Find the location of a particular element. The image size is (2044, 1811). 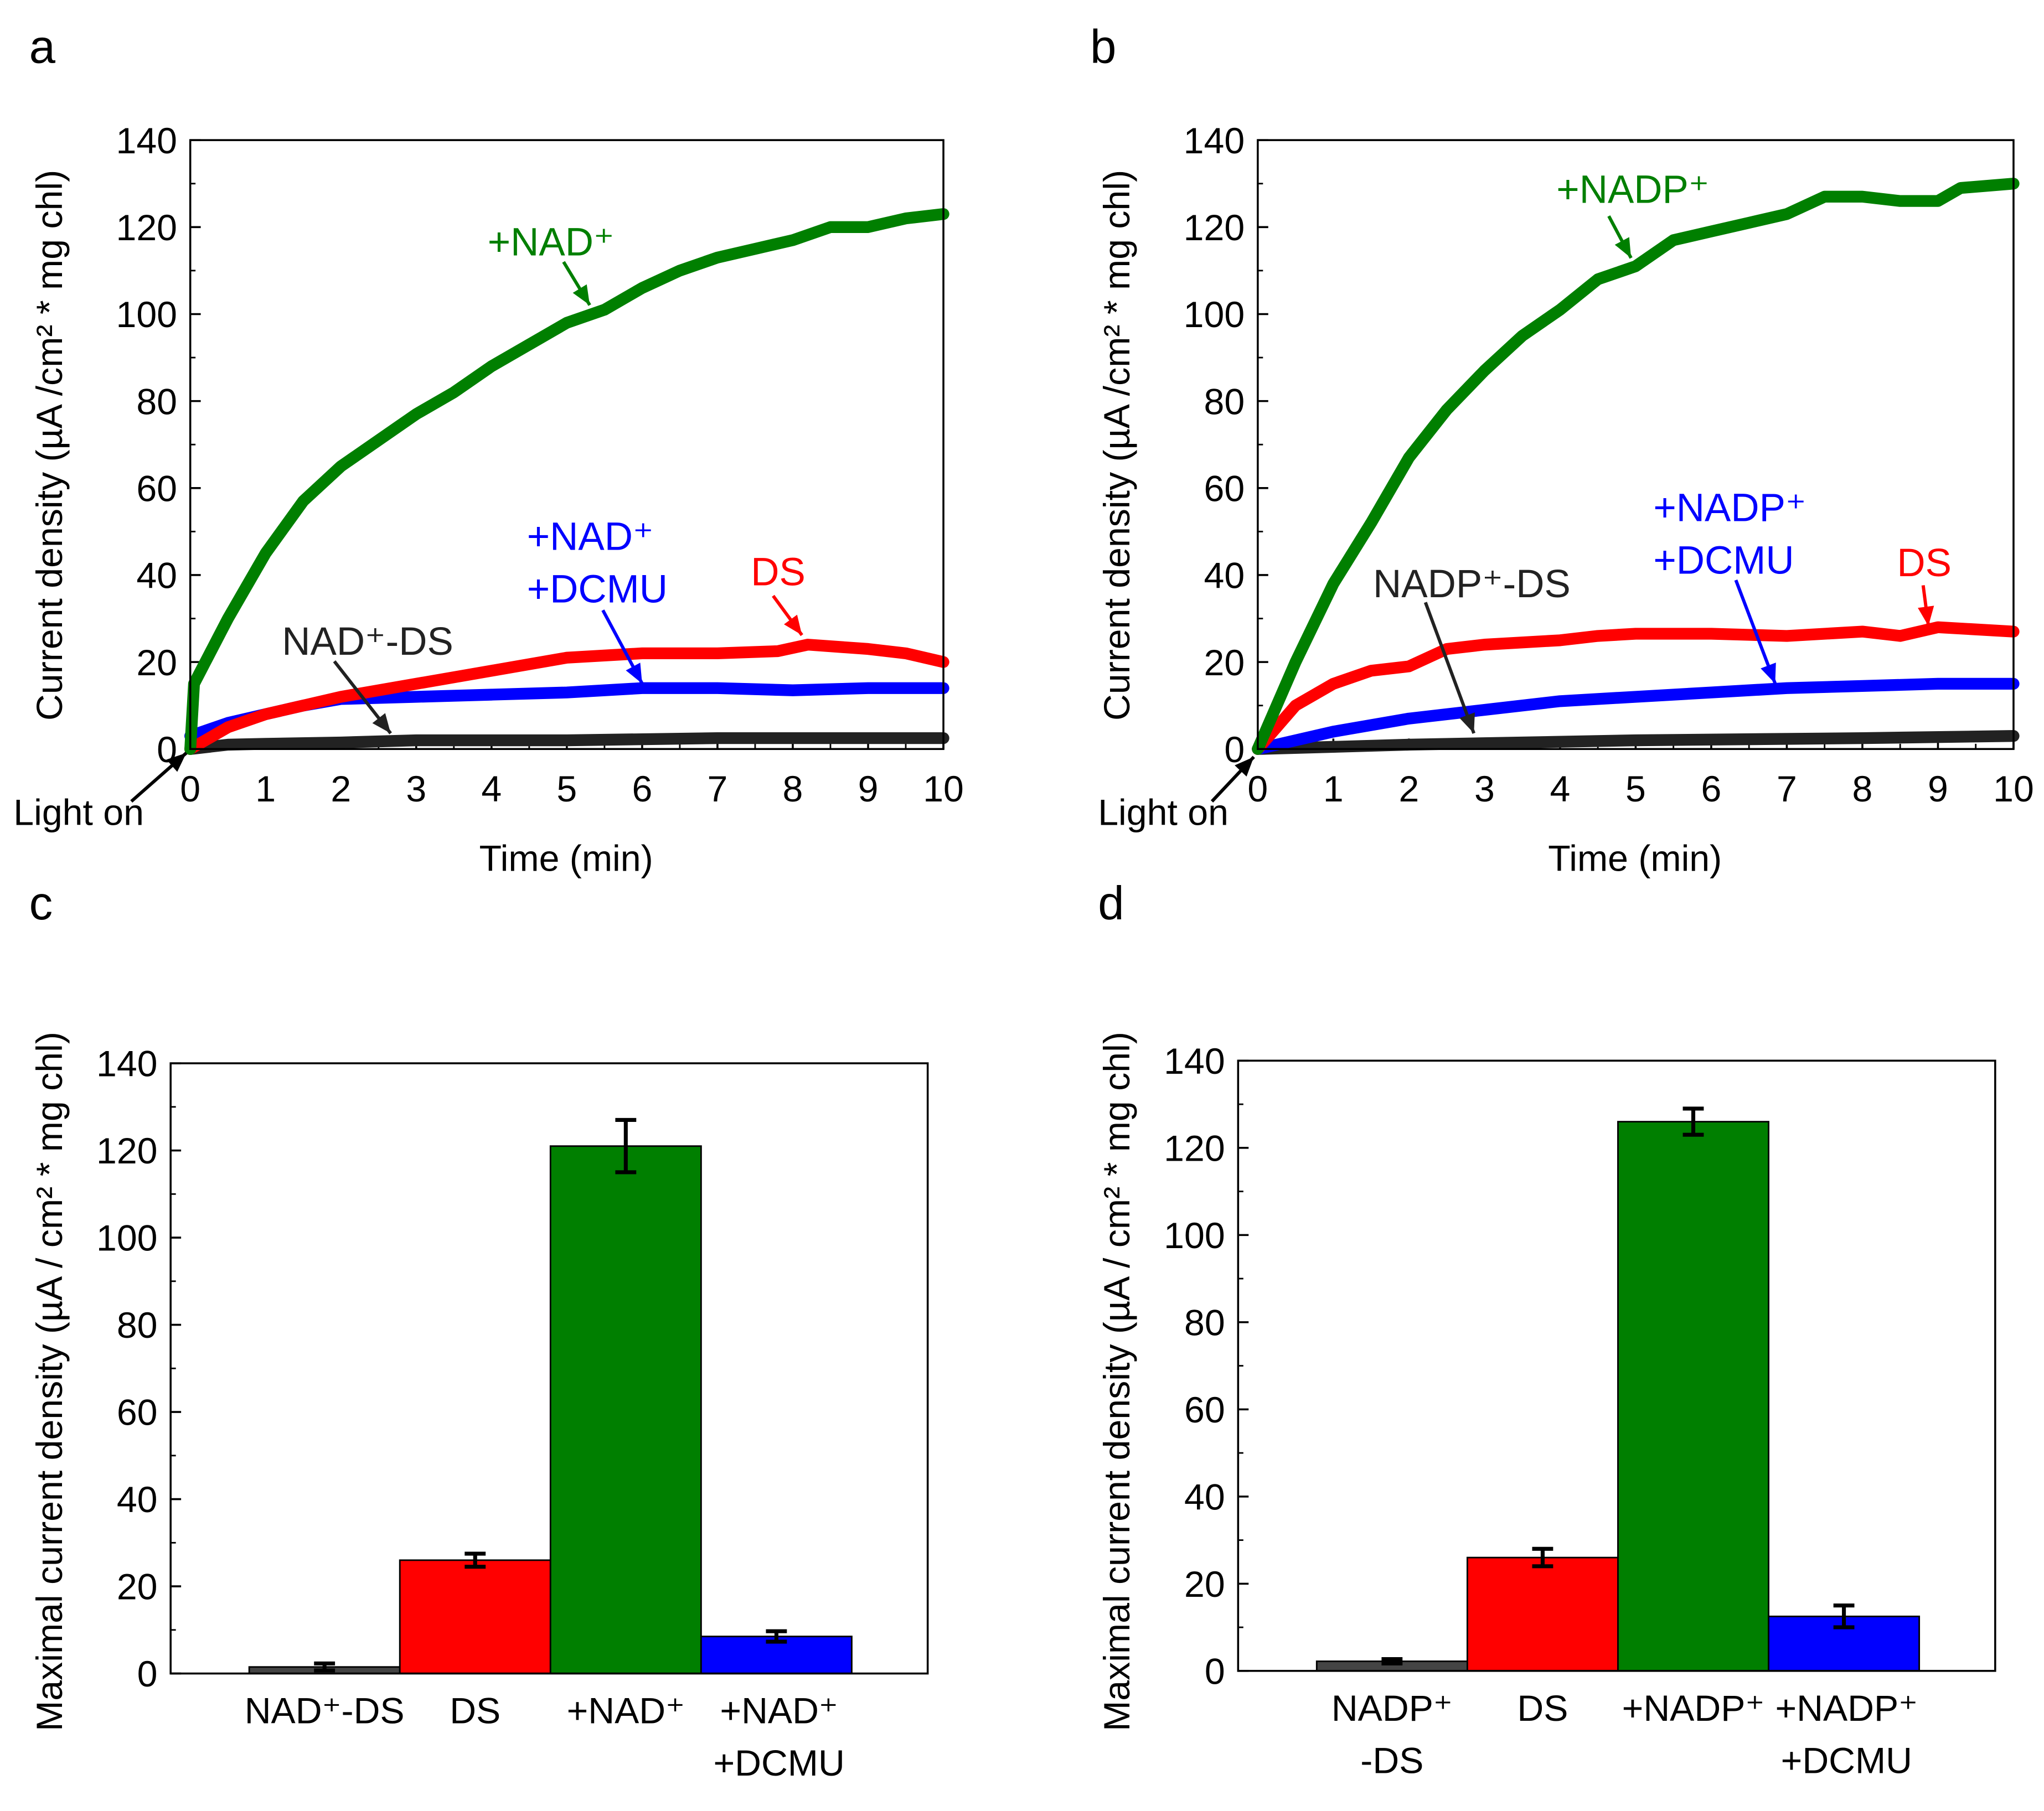

x-tick-label: 10 is located at coordinates (2013, 789).